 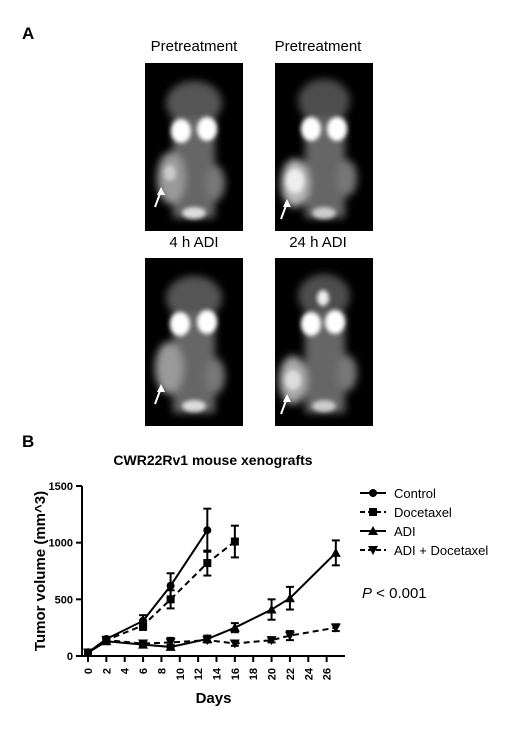 What do you see at coordinates (214, 698) in the screenshot?
I see `x-axis-label: Days` at bounding box center [214, 698].